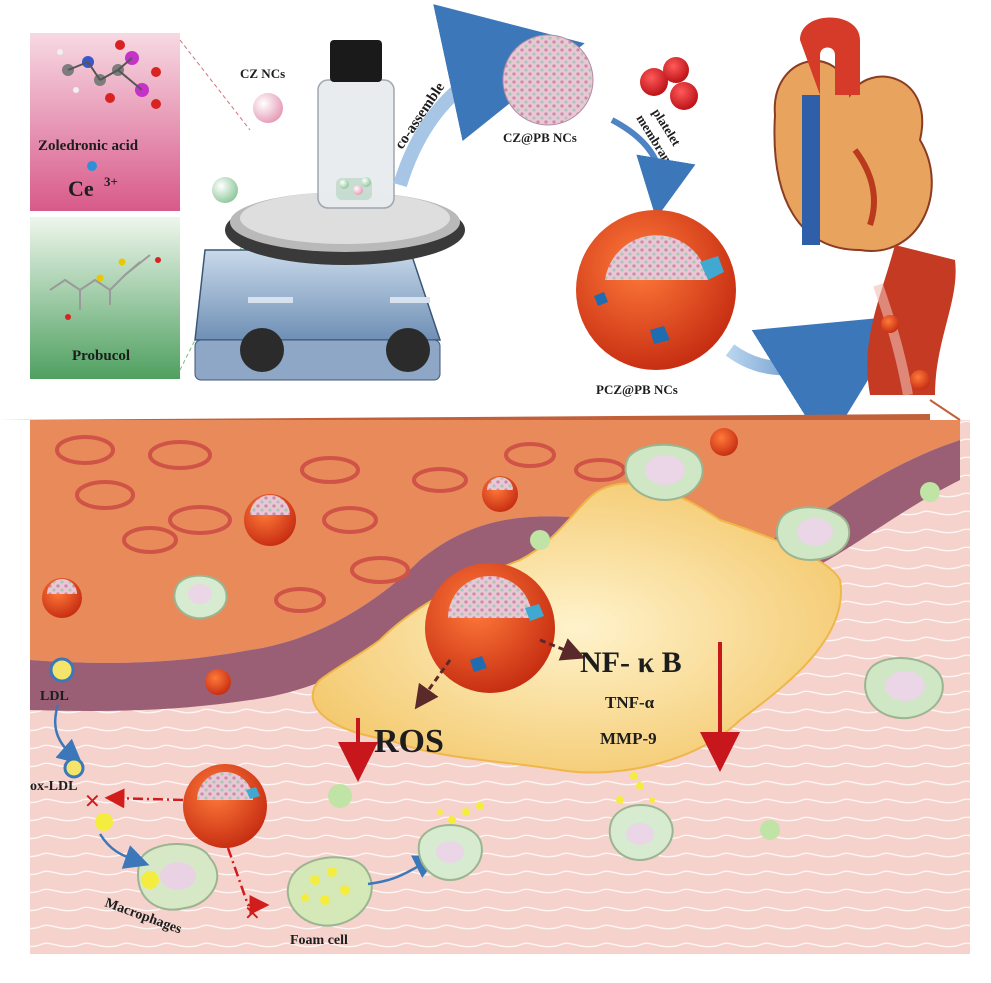 This screenshot has height=983, width=991. What do you see at coordinates (262, 73) in the screenshot?
I see `cz-ncs-label: CZ NCs` at bounding box center [262, 73].